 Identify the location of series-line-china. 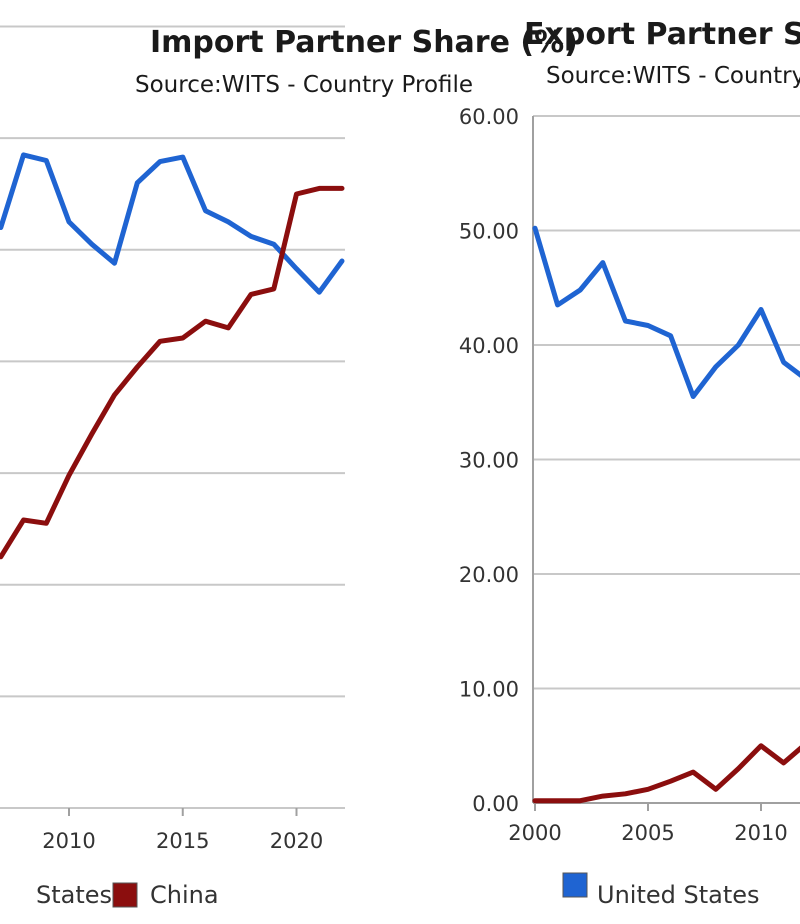
(666, 773).